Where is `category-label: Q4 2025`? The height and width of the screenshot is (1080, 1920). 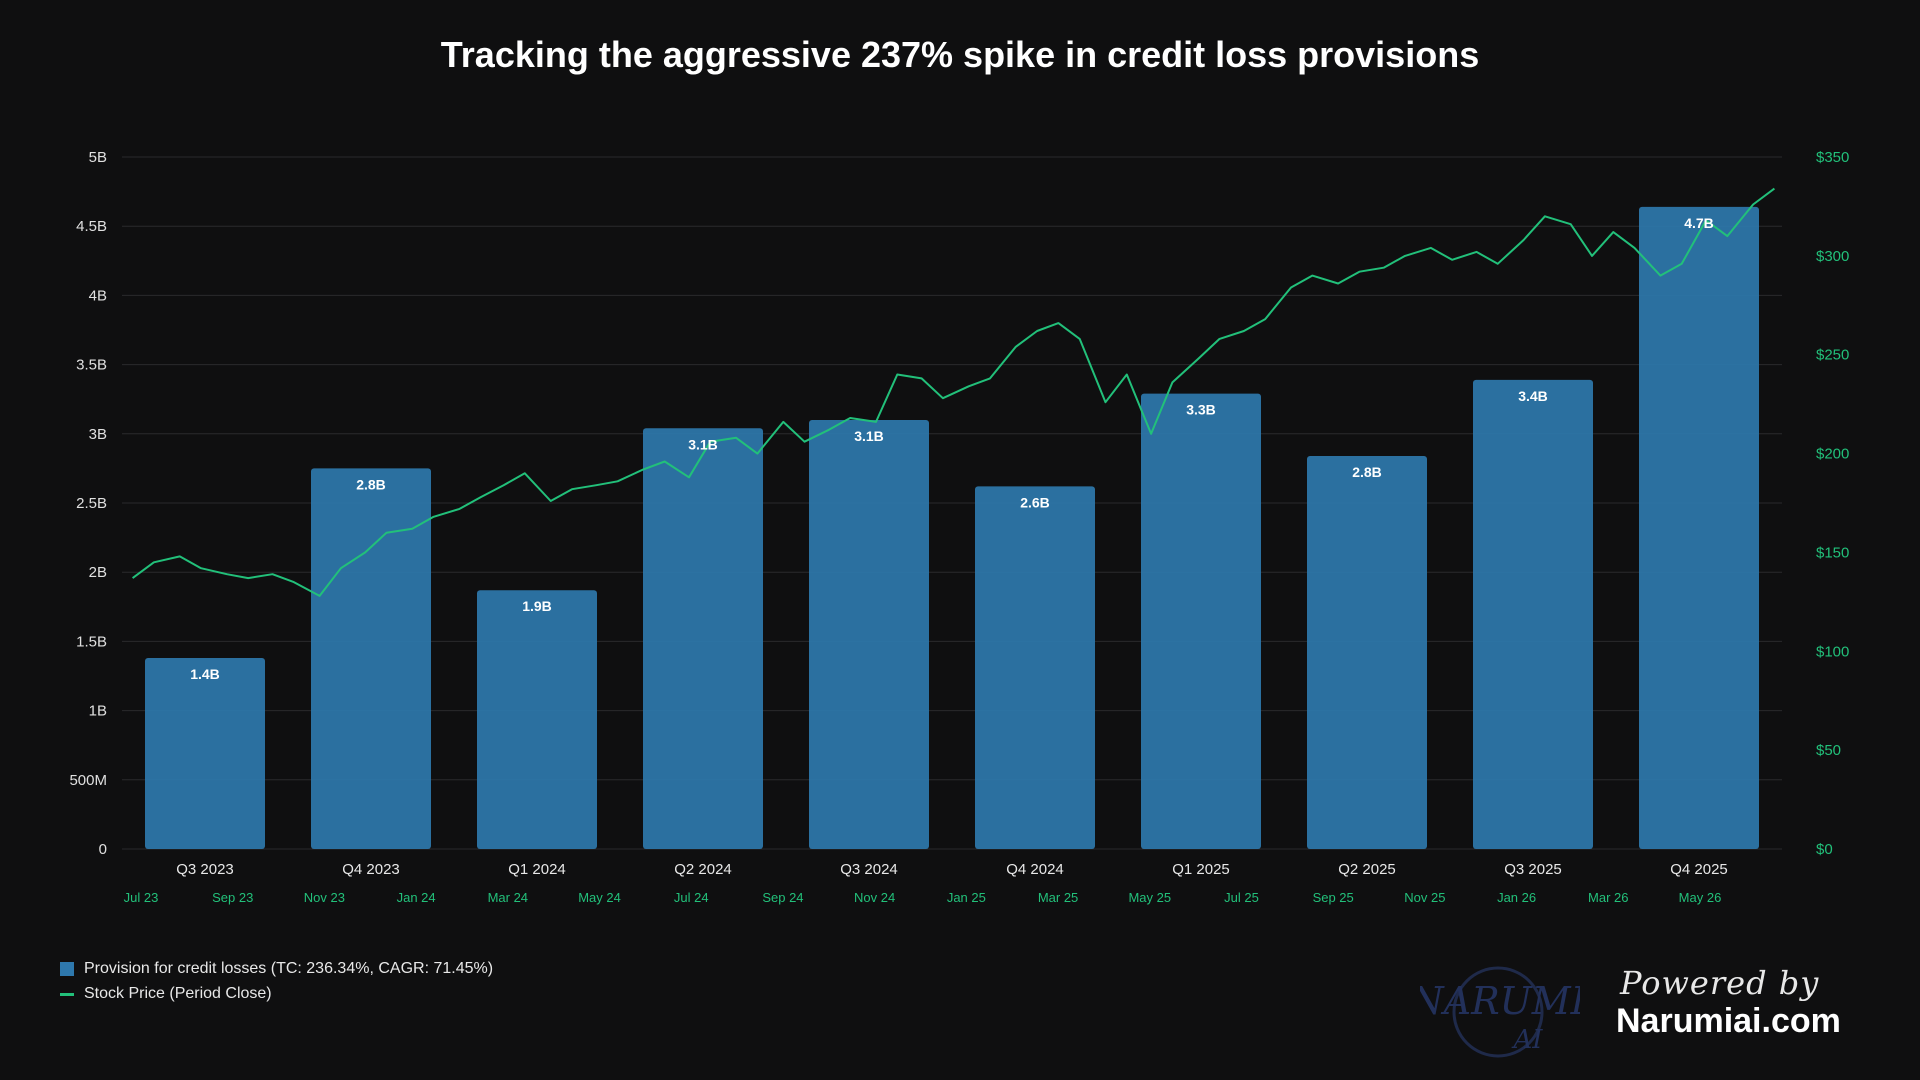 category-label: Q4 2025 is located at coordinates (1699, 869).